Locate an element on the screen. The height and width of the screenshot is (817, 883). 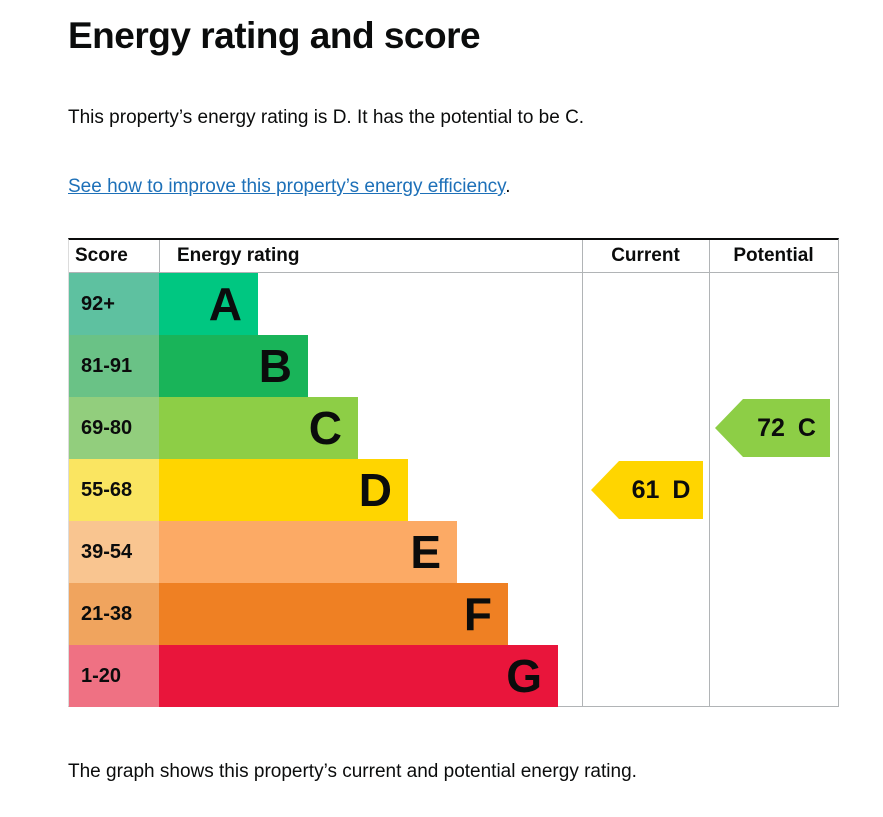
improve-link-suffix: . is located at coordinates (508, 186).